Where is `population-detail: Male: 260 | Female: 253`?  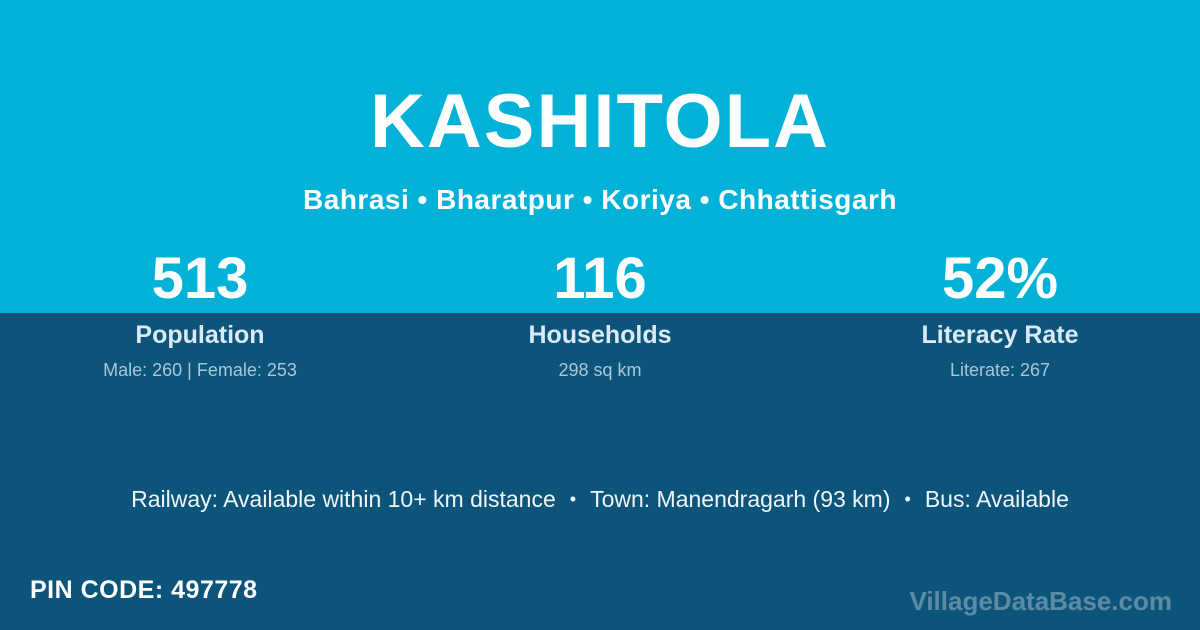
population-detail: Male: 260 | Female: 253 is located at coordinates (200, 370).